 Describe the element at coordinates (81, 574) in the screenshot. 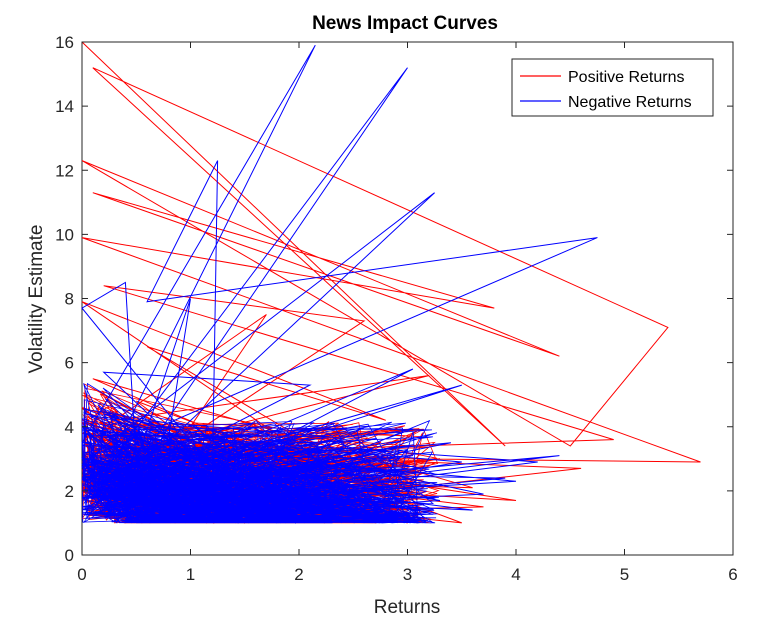

I see `x-tick-label: 0` at that location.